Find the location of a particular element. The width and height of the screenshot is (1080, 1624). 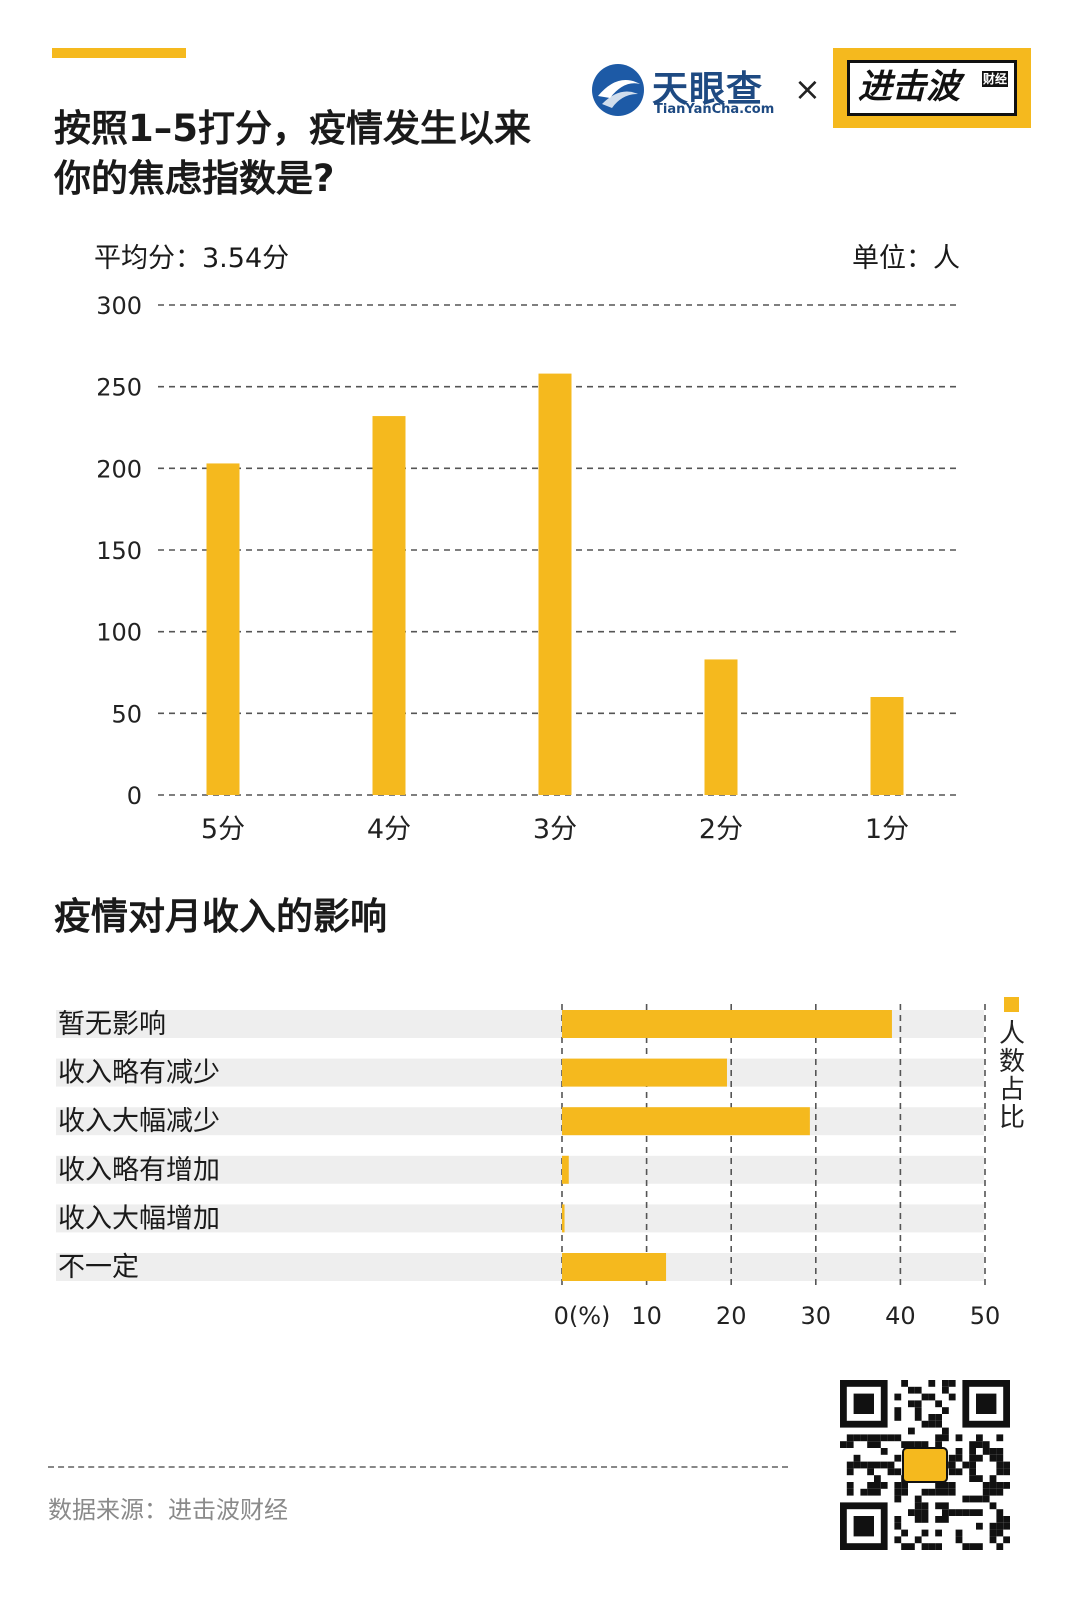

x-tick-label: 1分 is located at coordinates (887, 829).